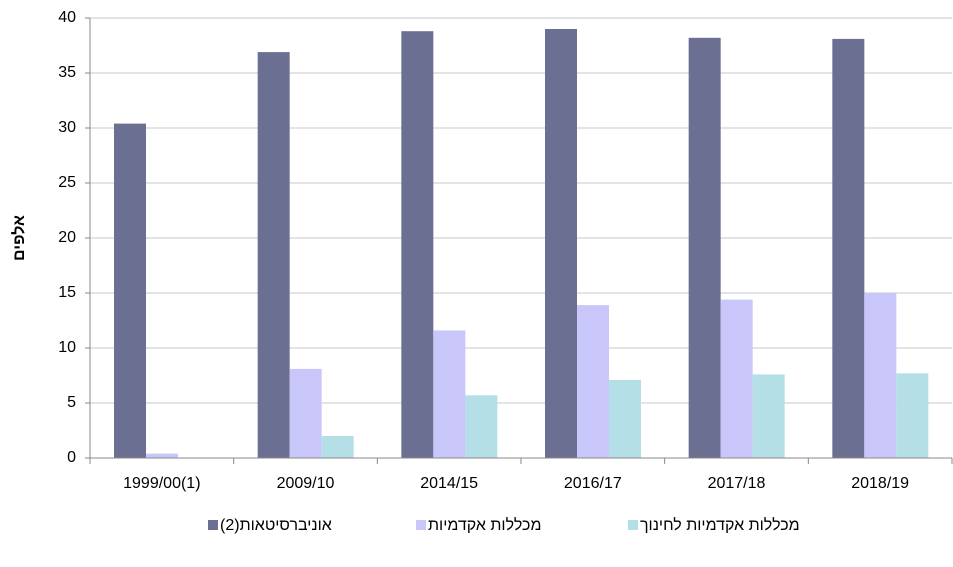 The image size is (953, 567). I want to click on y-axis-label: אלפים, so click(19, 238).